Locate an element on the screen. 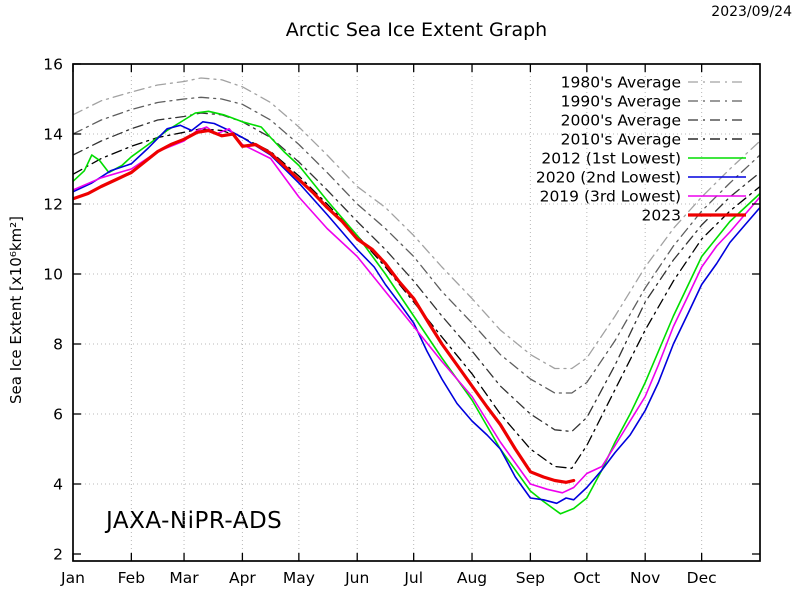 The height and width of the screenshot is (600, 800). legend-label: 2010's Average is located at coordinates (621, 140).